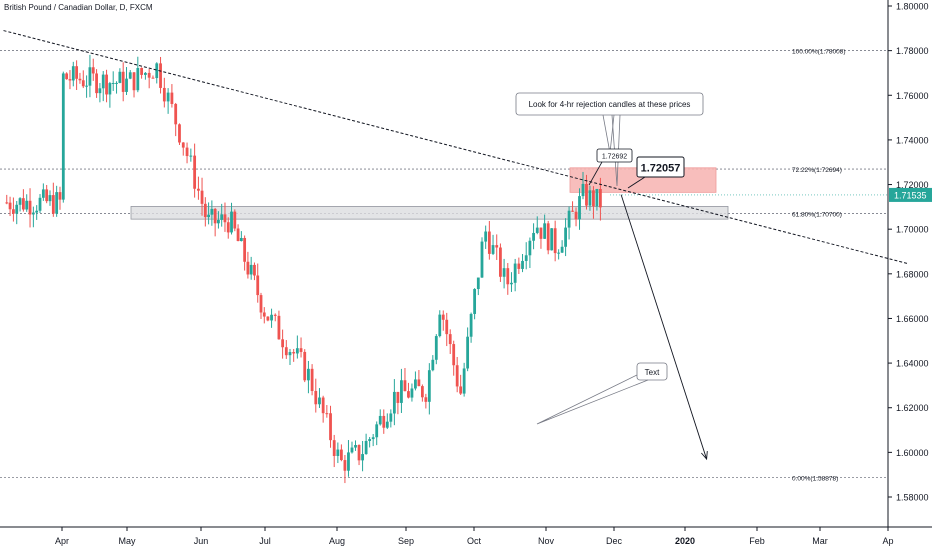 Image resolution: width=932 pixels, height=550 pixels. I want to click on x-tick-label: Dec, so click(614, 541).